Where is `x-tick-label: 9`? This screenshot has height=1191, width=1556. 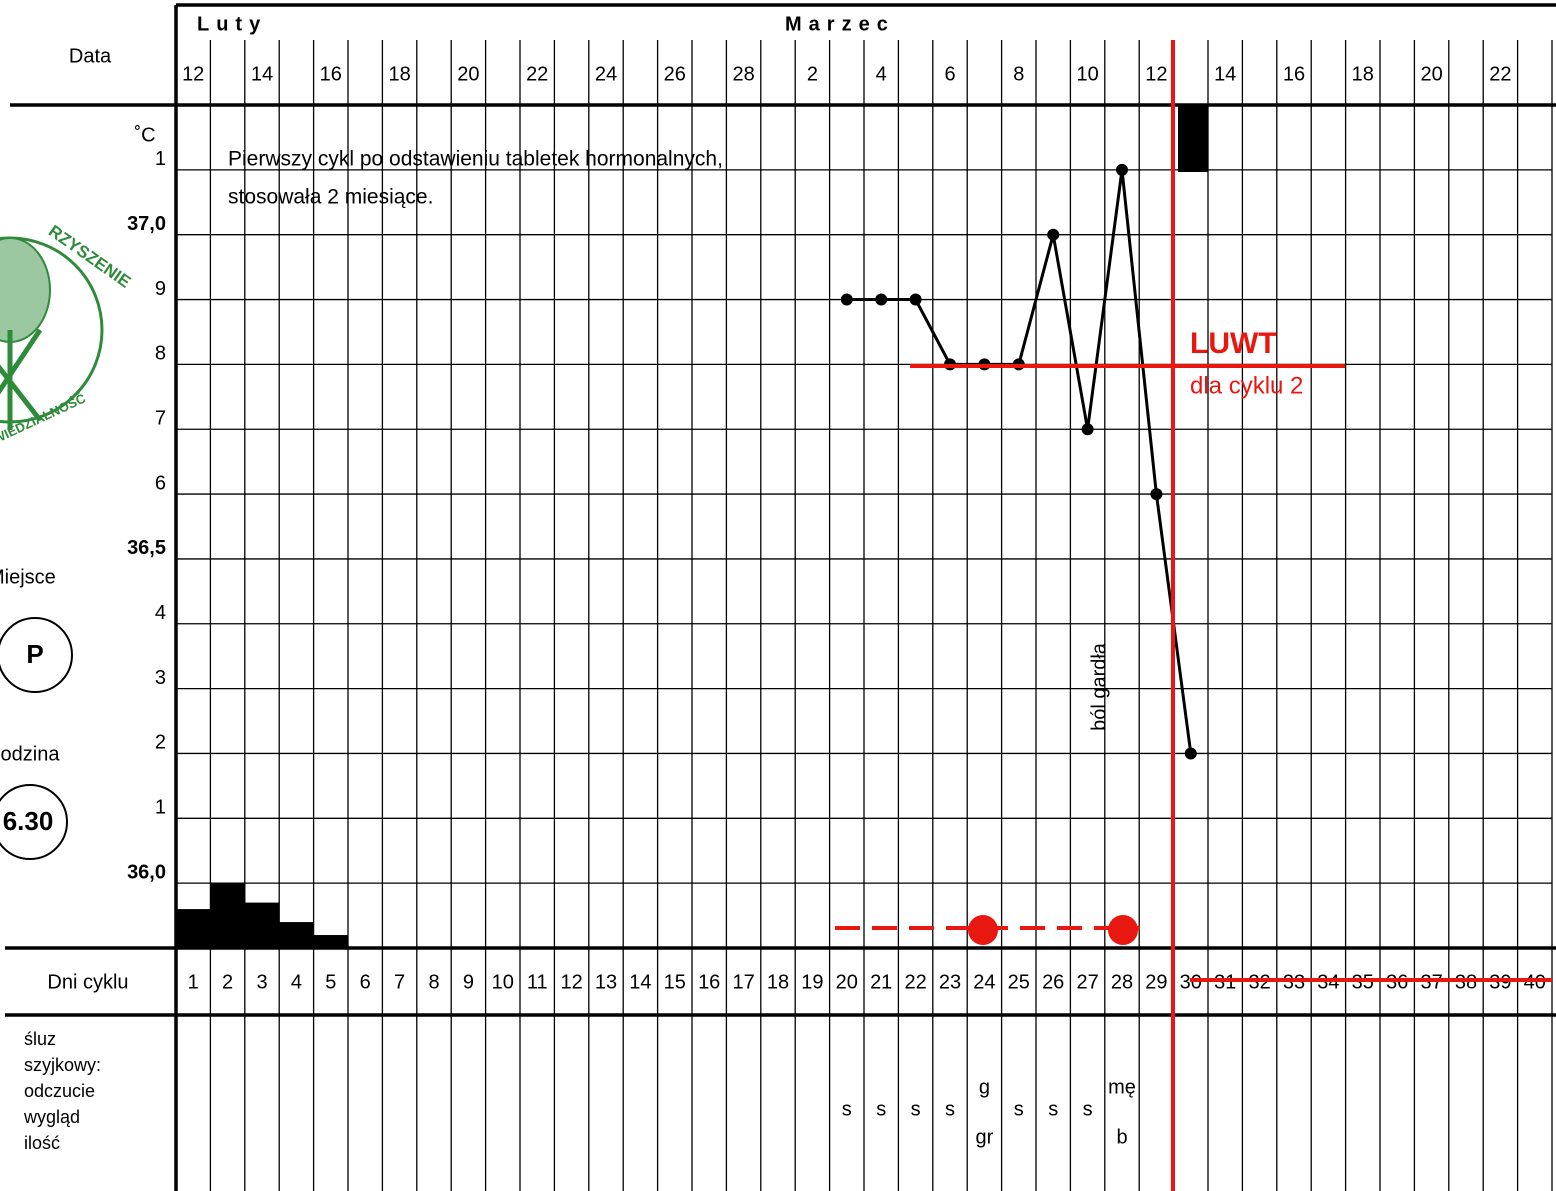
x-tick-label: 9 is located at coordinates (468, 982).